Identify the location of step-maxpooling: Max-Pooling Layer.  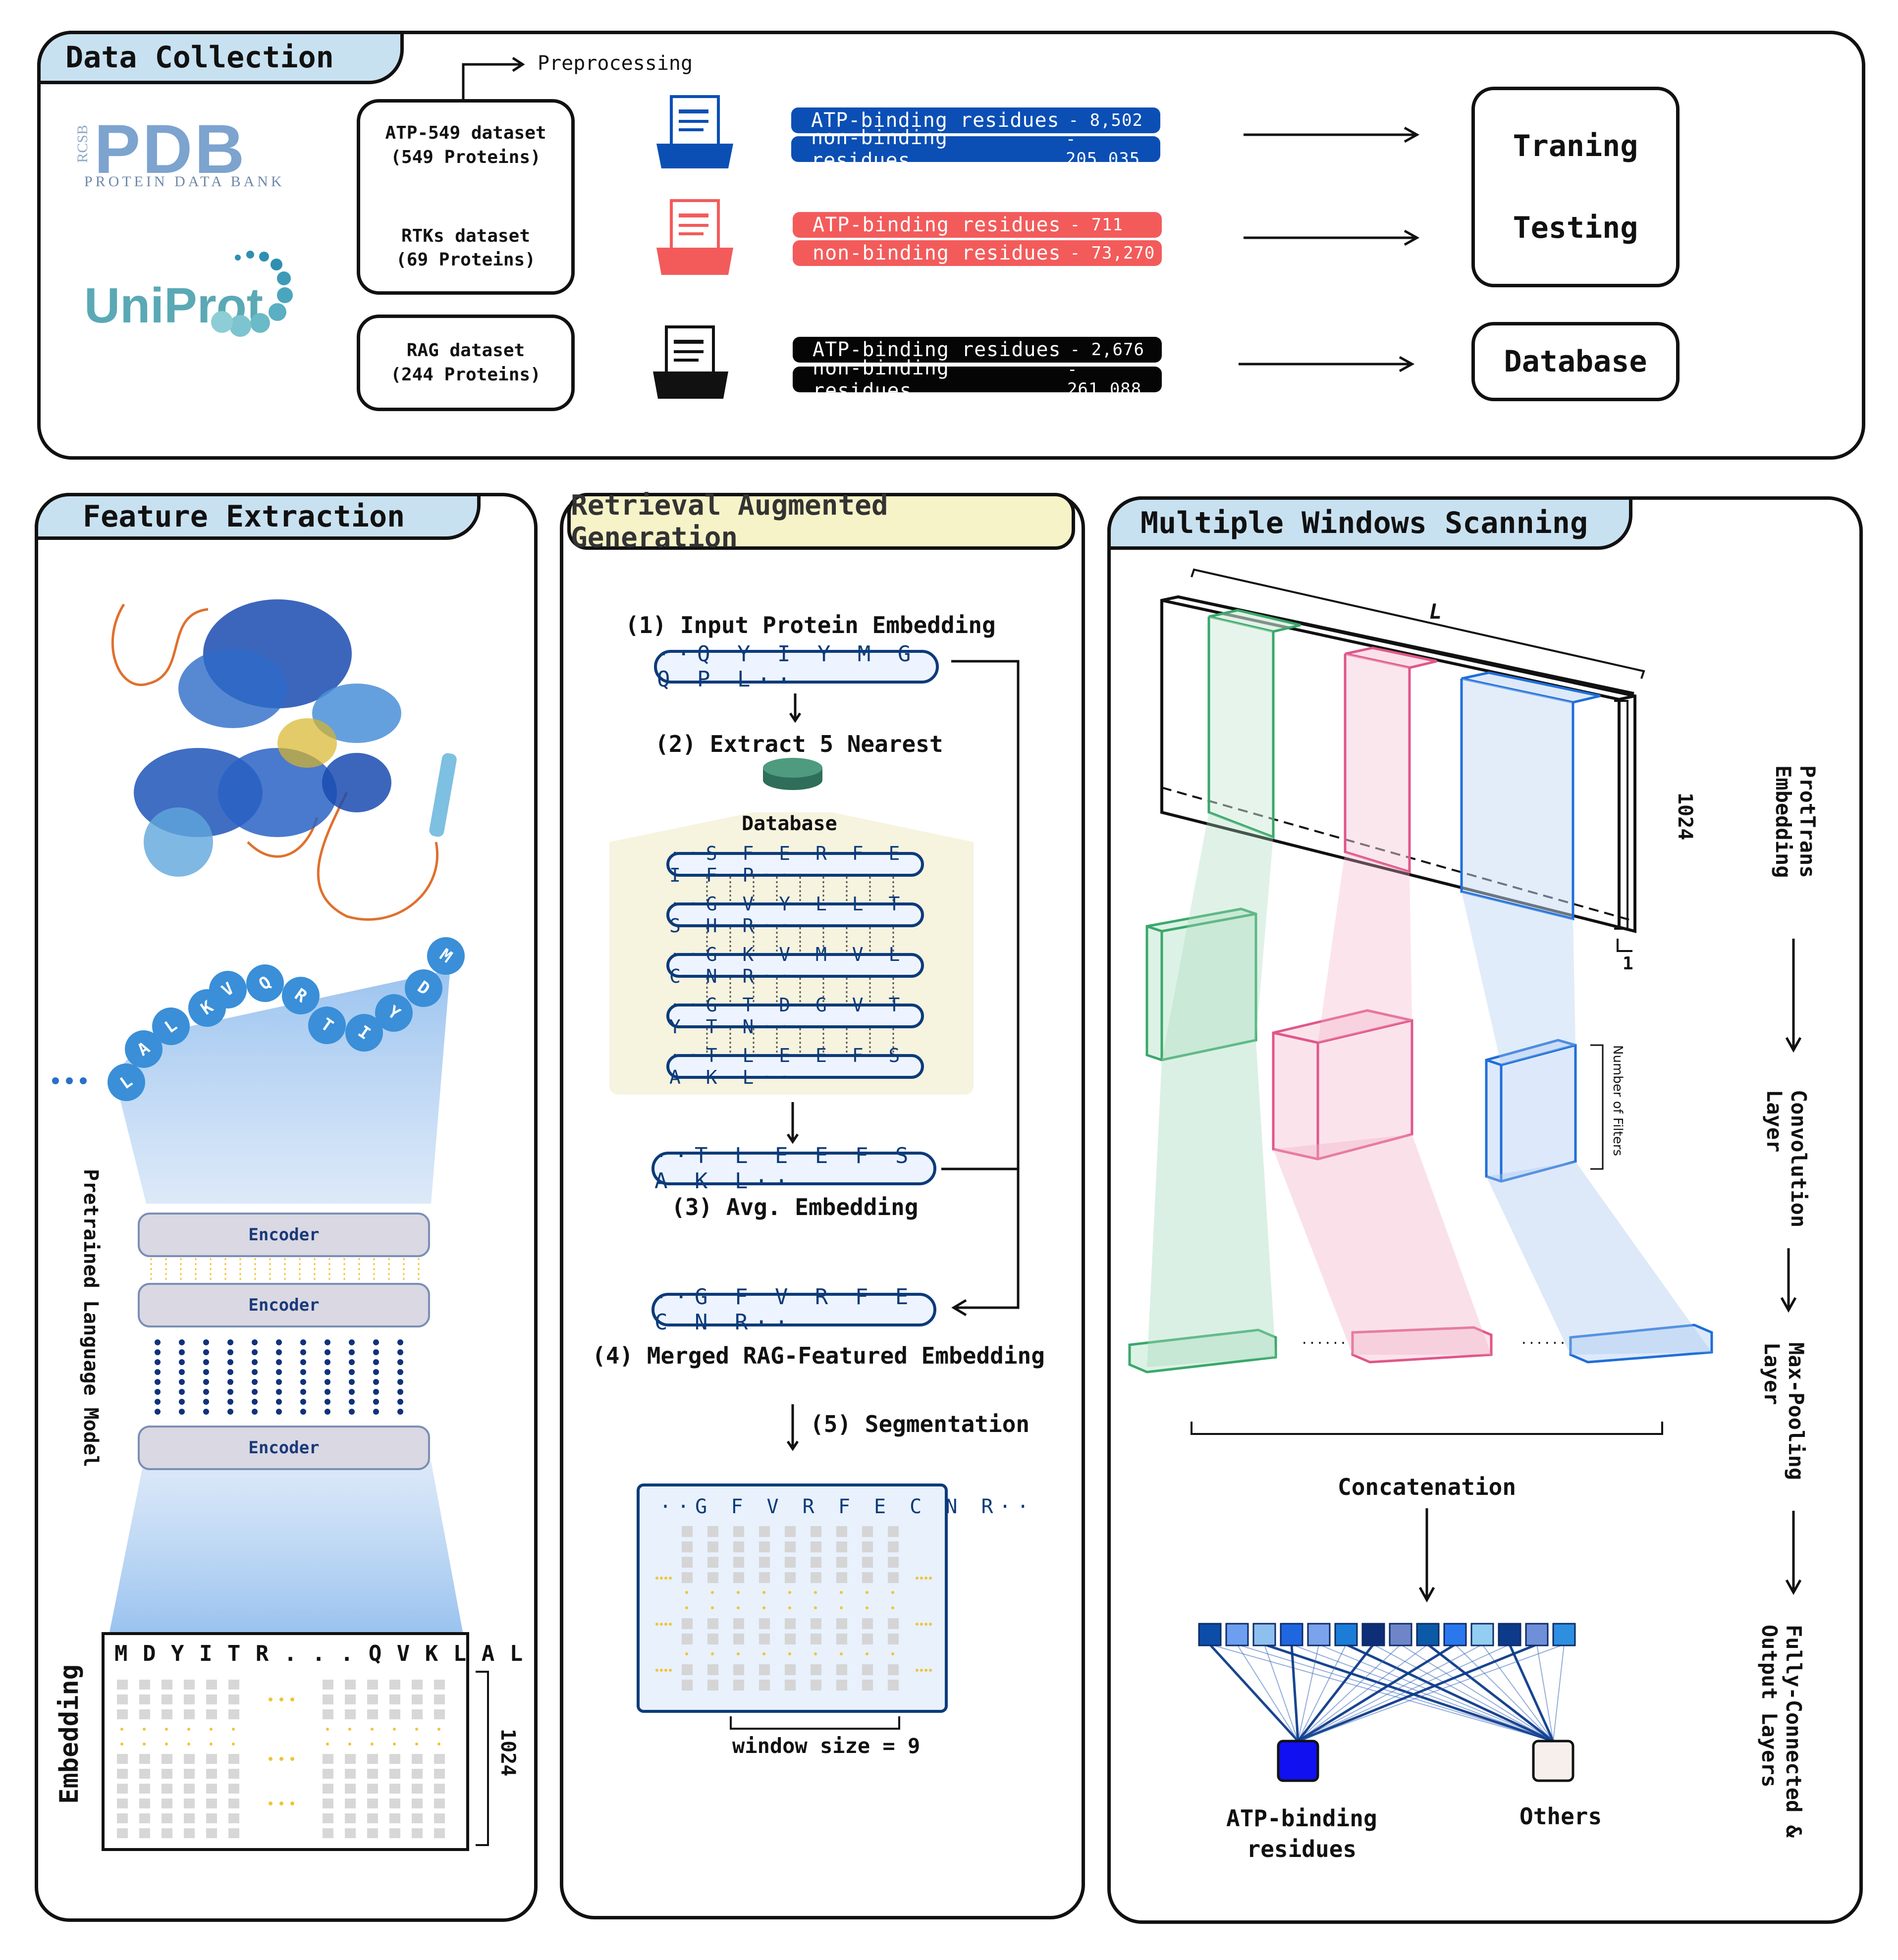
(1784, 1411).